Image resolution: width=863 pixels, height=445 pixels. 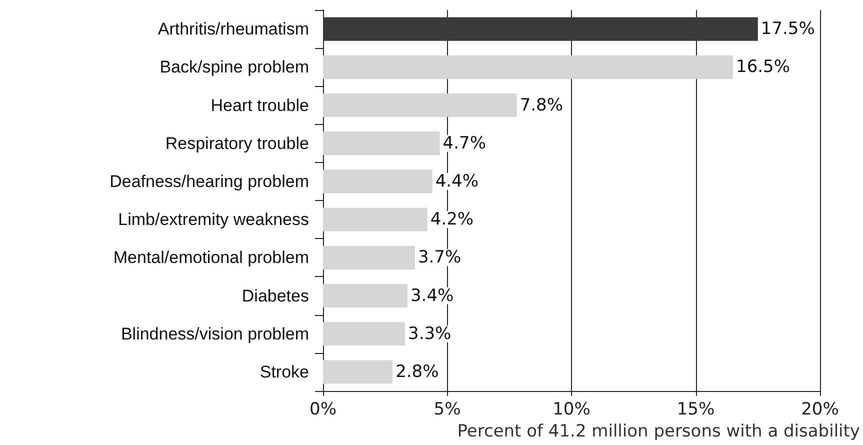 I want to click on data-label: 4.2%, so click(x=452, y=220).